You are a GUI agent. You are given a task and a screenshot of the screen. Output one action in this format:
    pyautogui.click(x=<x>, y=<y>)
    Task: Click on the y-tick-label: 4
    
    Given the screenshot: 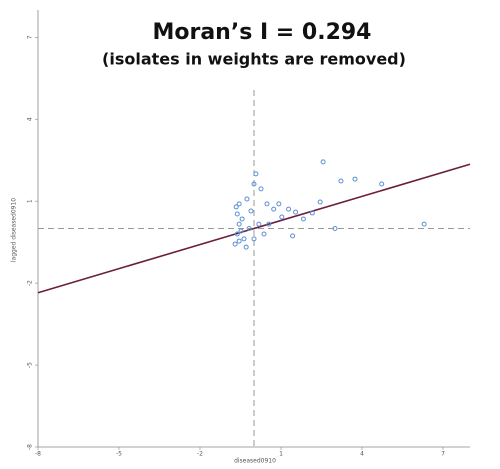 What is the action you would take?
    pyautogui.click(x=30, y=119)
    